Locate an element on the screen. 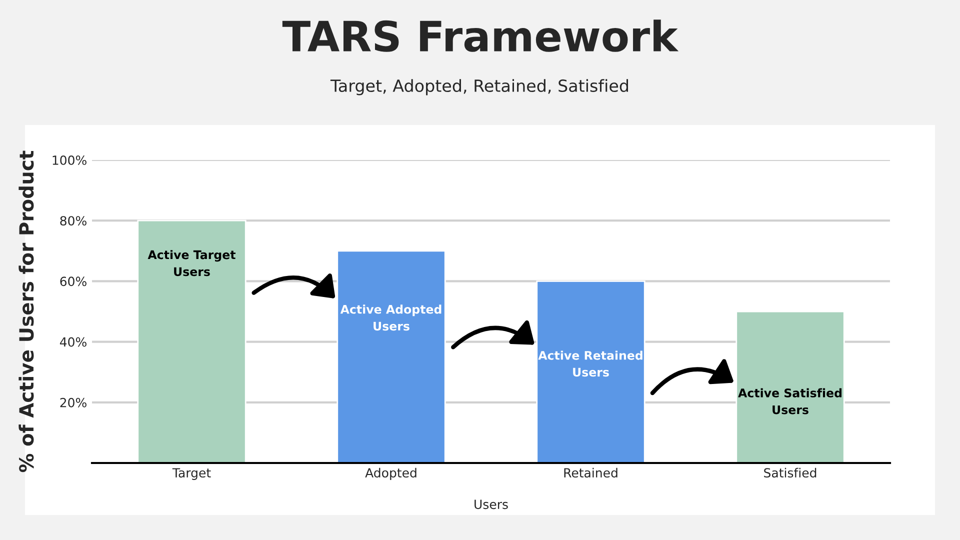 The height and width of the screenshot is (540, 960). x-tick-label: Adopted is located at coordinates (390, 474).